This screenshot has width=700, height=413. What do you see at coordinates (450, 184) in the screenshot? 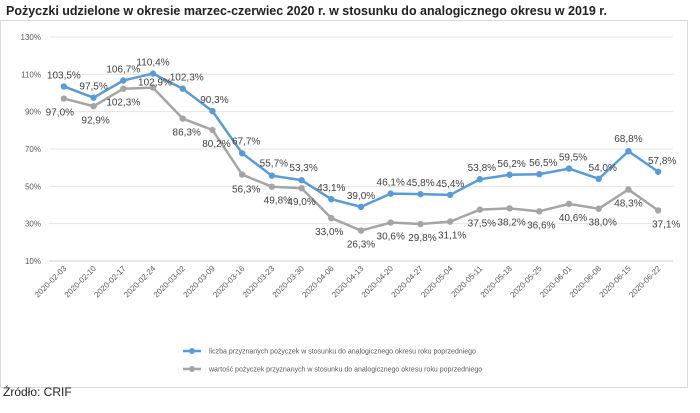
I see `data-label: 45,4%` at bounding box center [450, 184].